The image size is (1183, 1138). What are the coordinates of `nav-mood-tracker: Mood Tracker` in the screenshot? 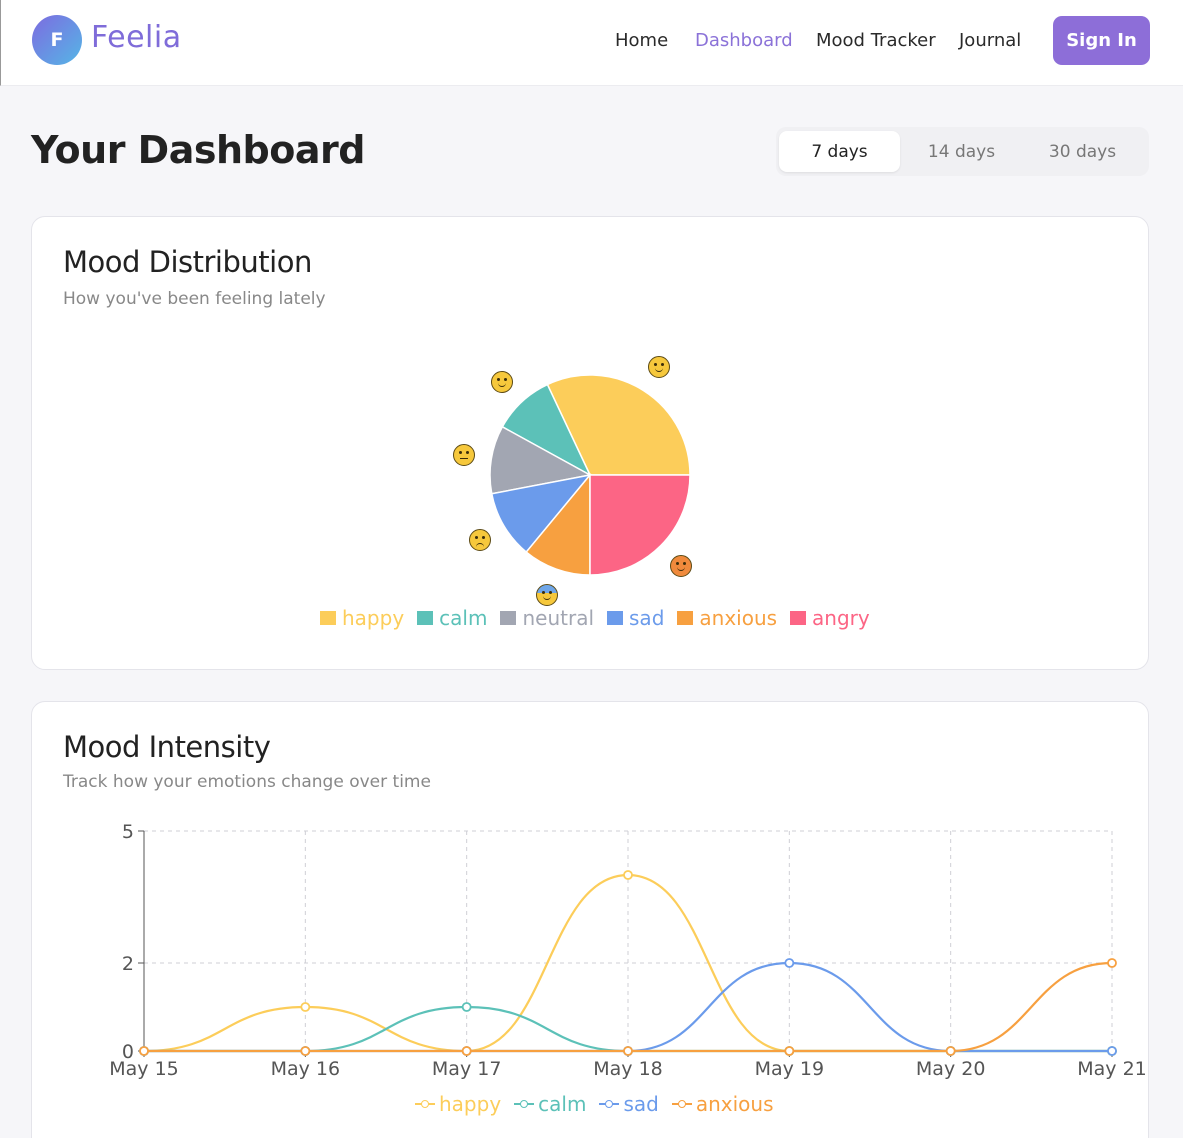 It's located at (876, 40).